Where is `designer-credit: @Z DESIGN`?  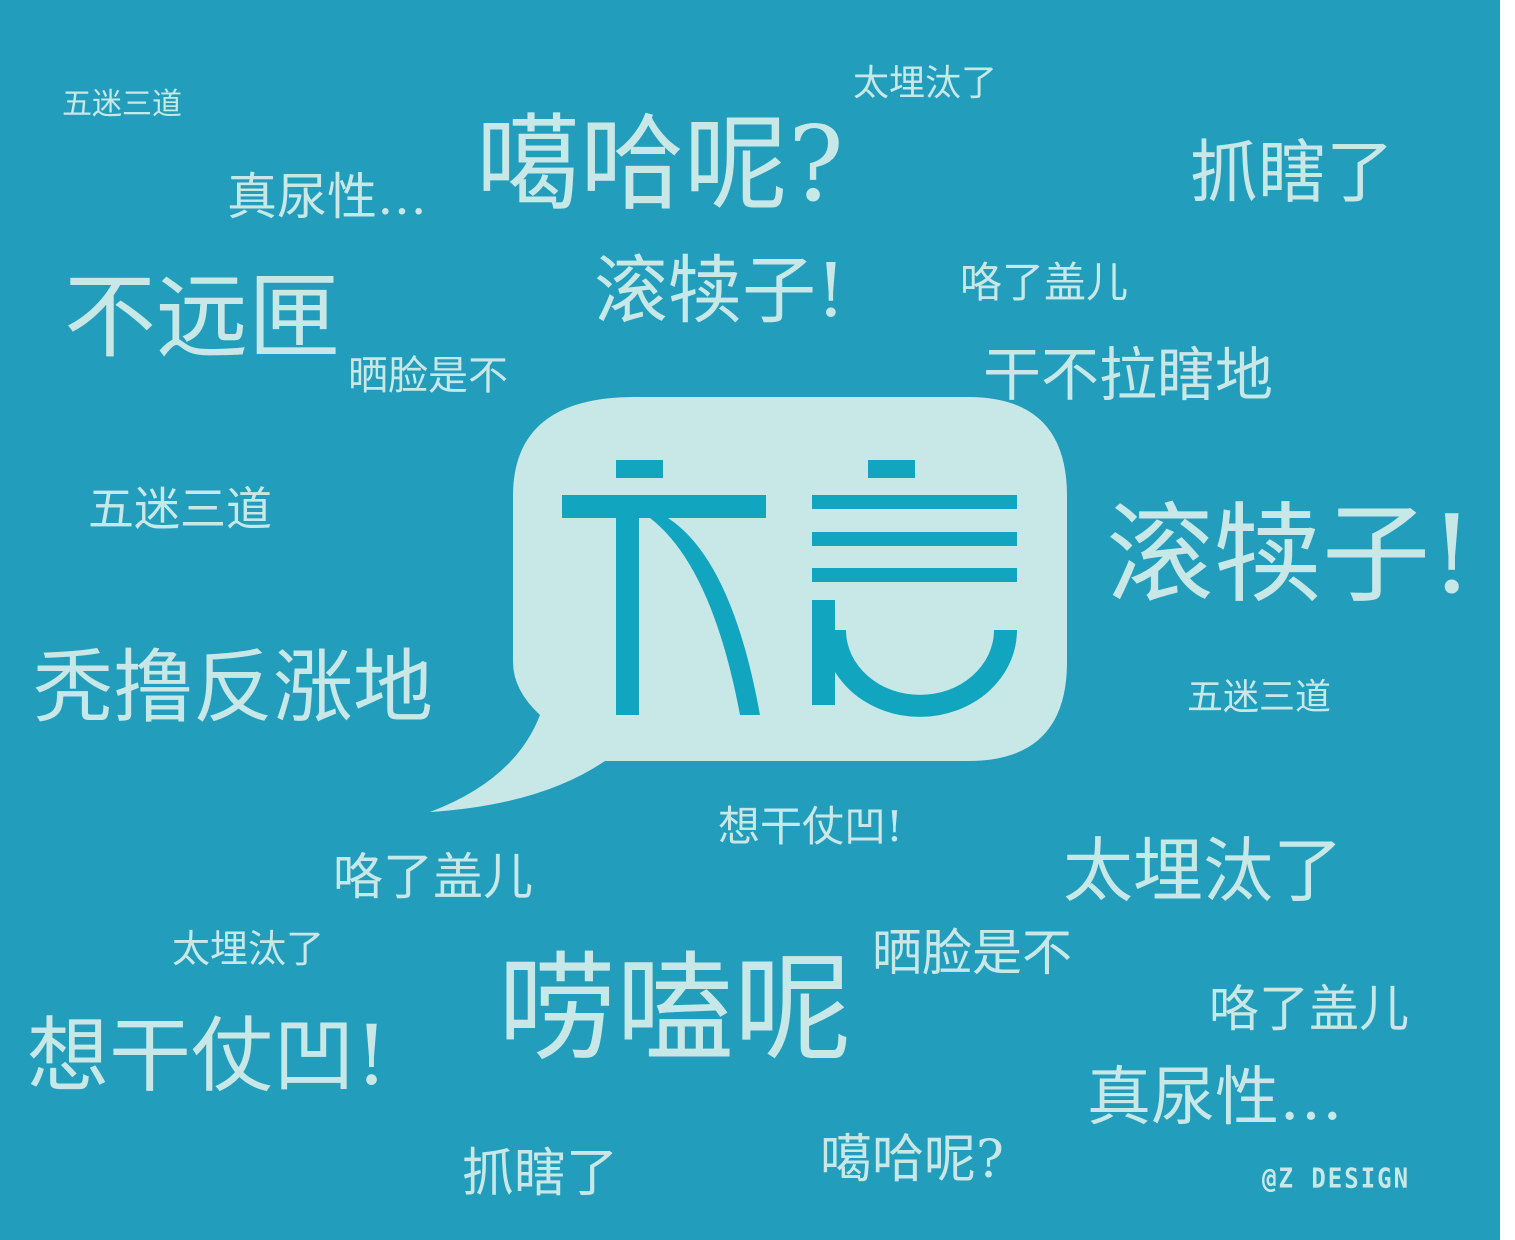 designer-credit: @Z DESIGN is located at coordinates (1336, 1178).